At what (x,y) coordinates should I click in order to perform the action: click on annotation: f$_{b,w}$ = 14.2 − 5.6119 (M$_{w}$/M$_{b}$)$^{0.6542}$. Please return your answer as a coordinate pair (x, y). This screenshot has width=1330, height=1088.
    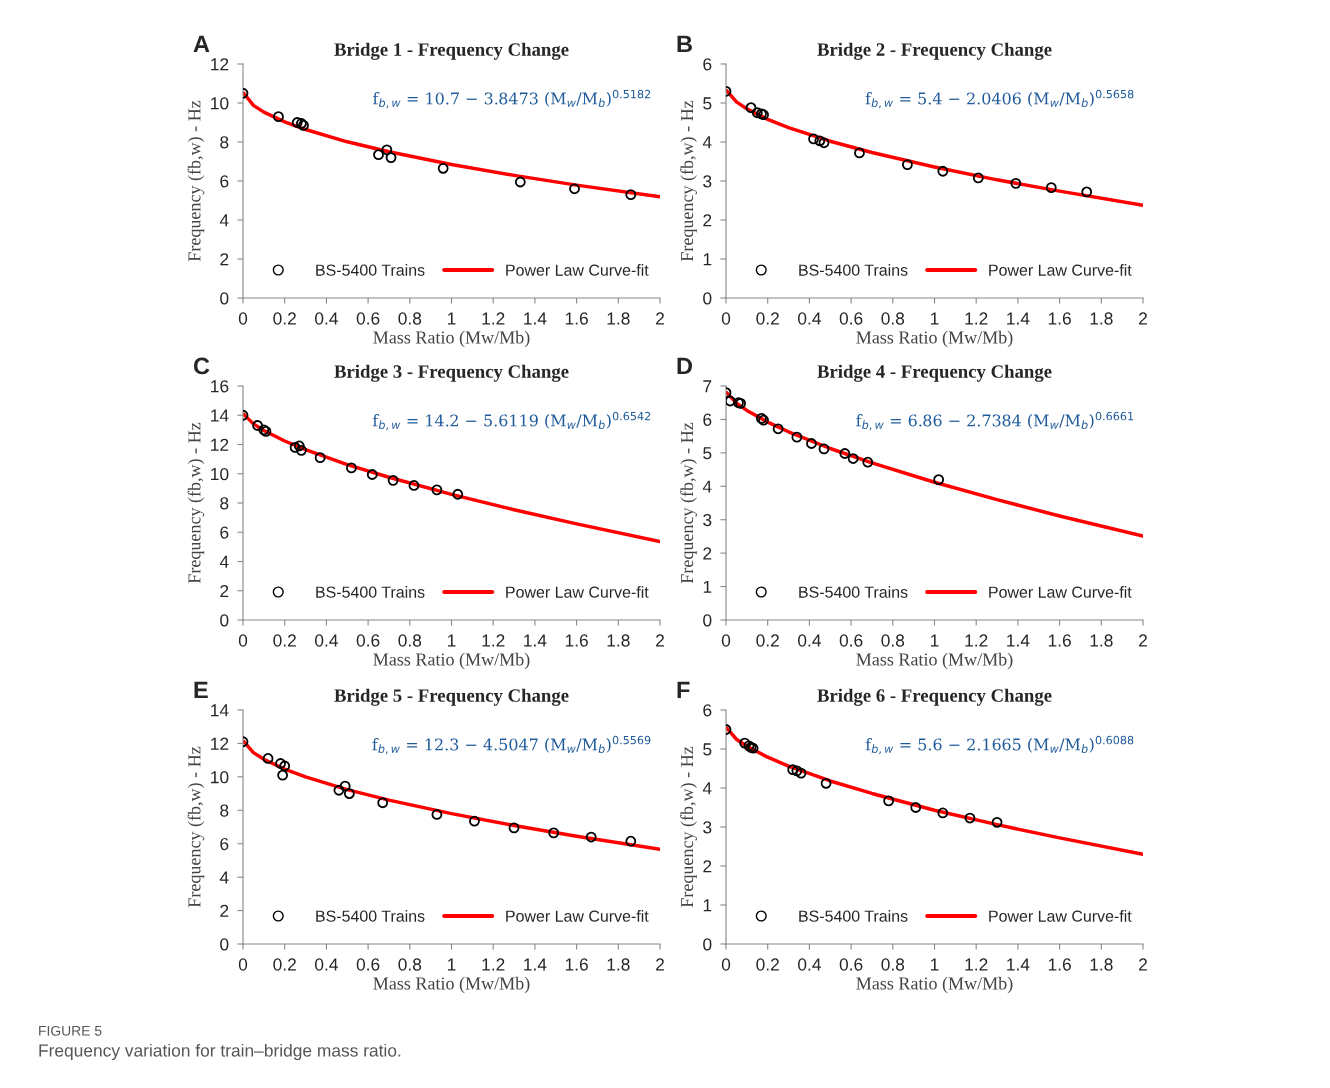
    Looking at the image, I should click on (511, 421).